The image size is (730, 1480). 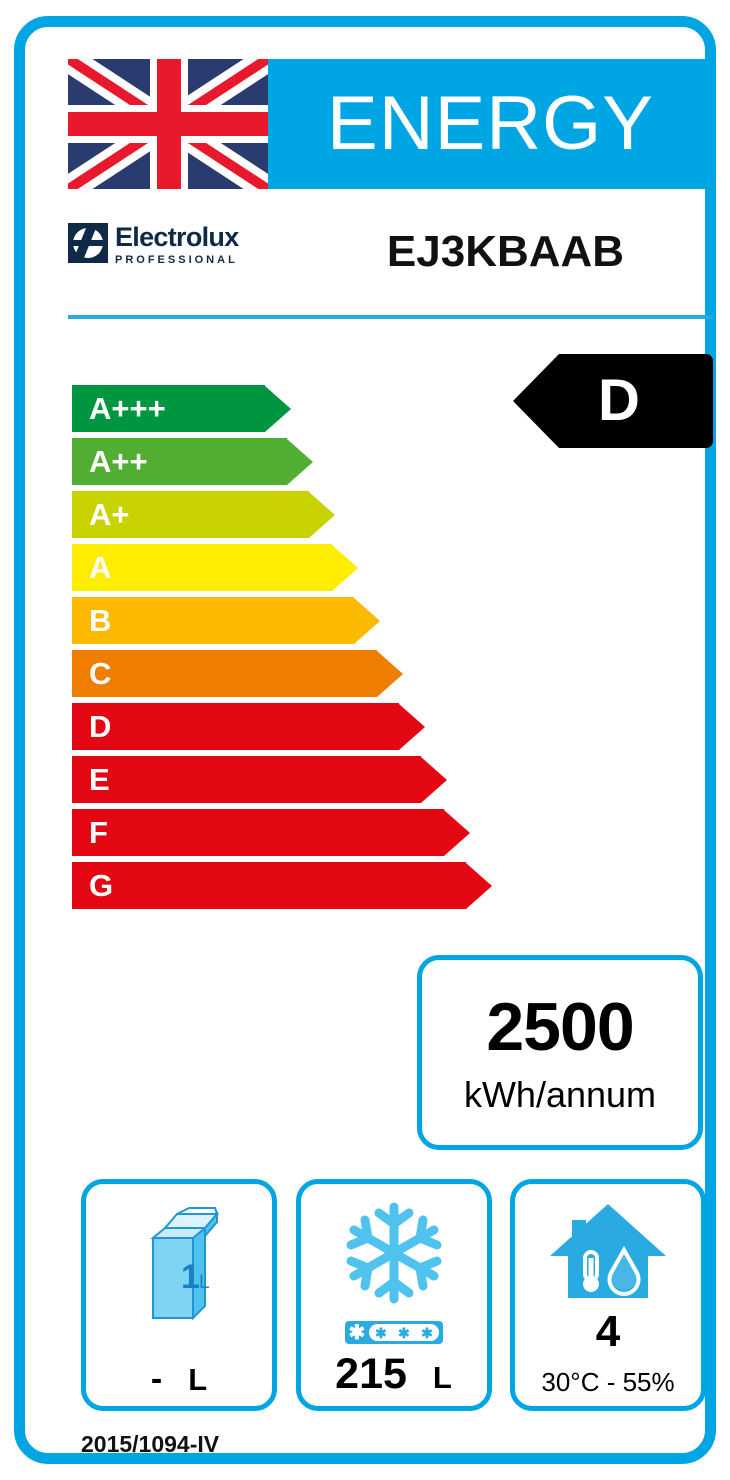 I want to click on energy-banner: ENERGY, so click(x=490, y=124).